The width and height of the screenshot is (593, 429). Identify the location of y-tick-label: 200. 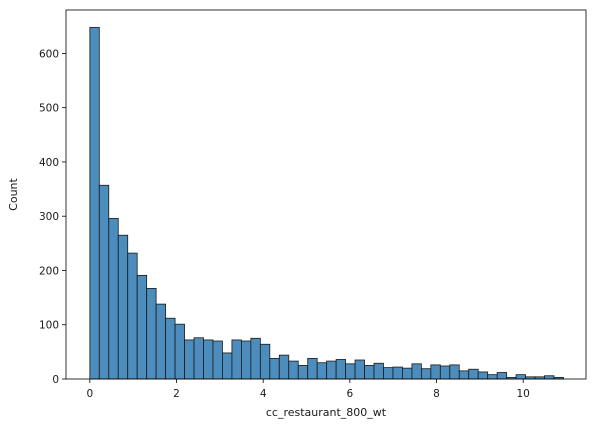
(49, 271).